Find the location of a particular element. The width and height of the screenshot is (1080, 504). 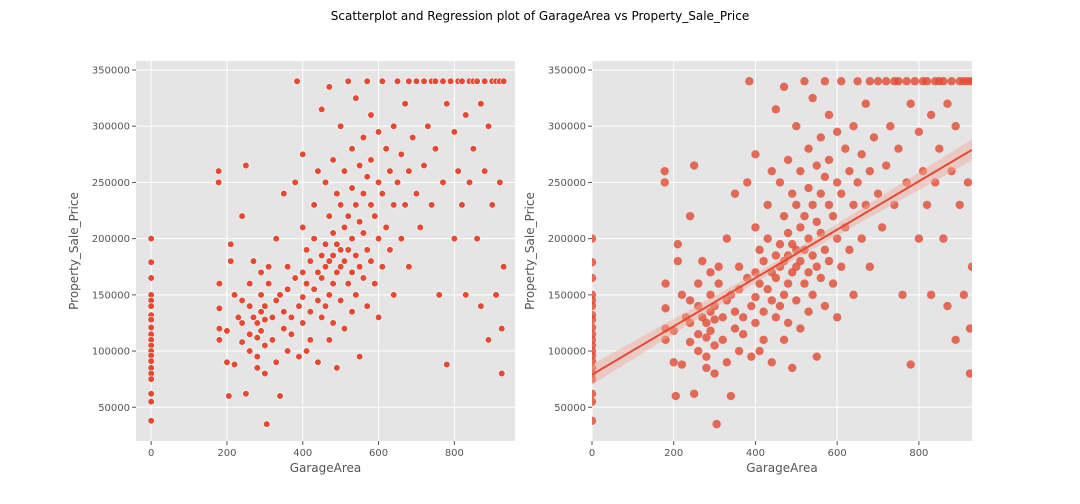

y-tick-label: 50000 is located at coordinates (114, 408).